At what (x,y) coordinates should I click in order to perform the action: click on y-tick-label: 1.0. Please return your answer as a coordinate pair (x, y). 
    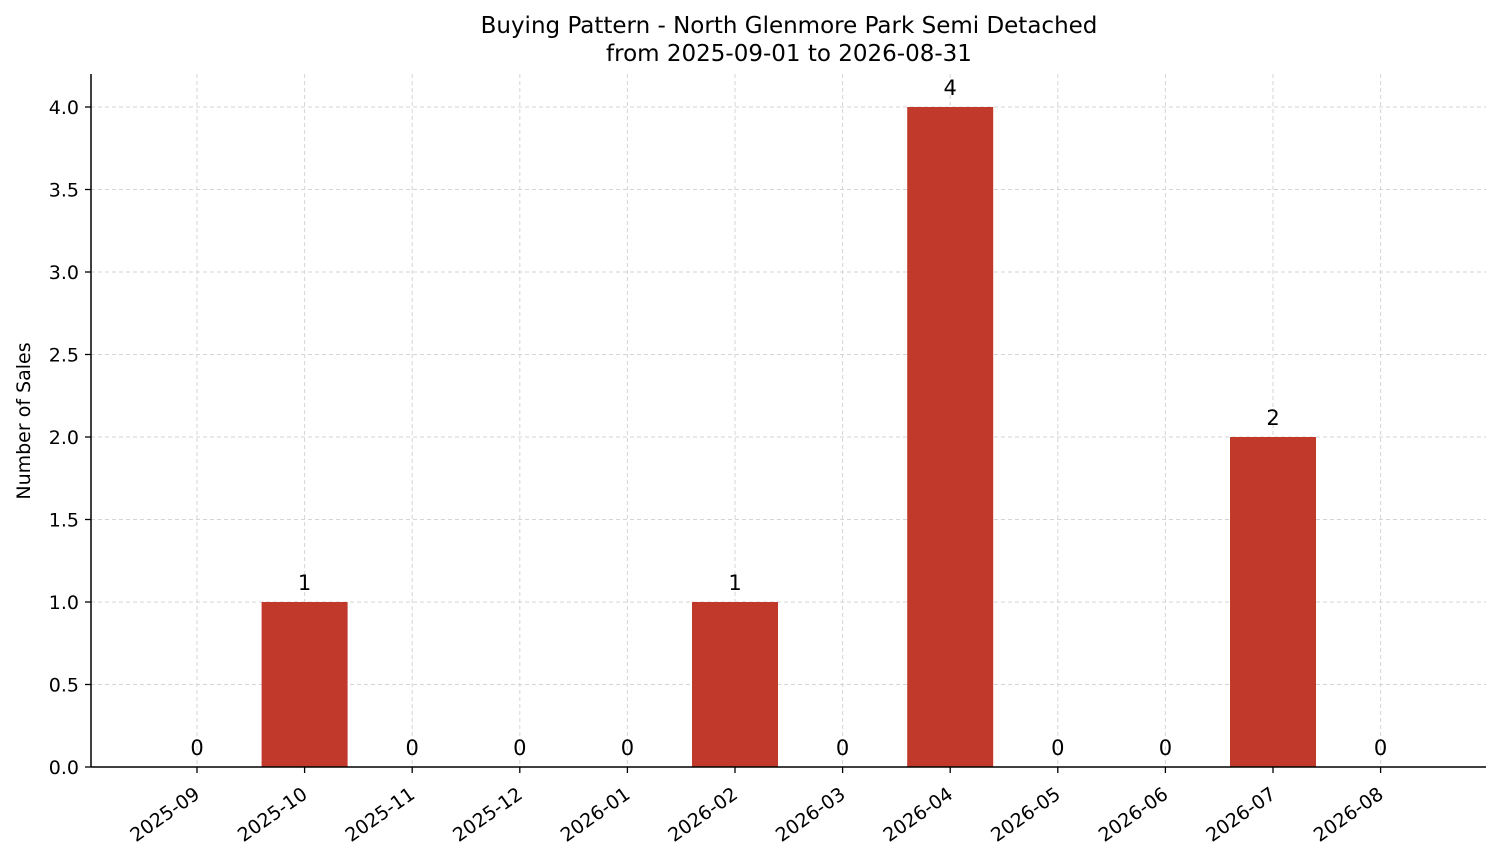
    Looking at the image, I should click on (64, 603).